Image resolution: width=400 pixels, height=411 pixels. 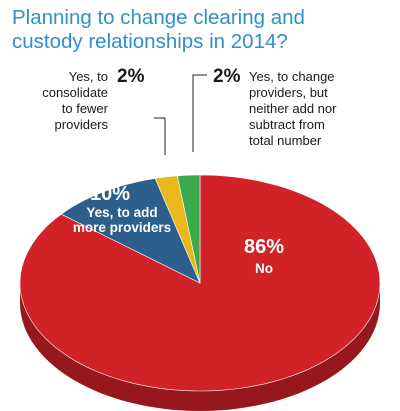 I want to click on category-label-change-providers: providers, but, so click(x=288, y=92).